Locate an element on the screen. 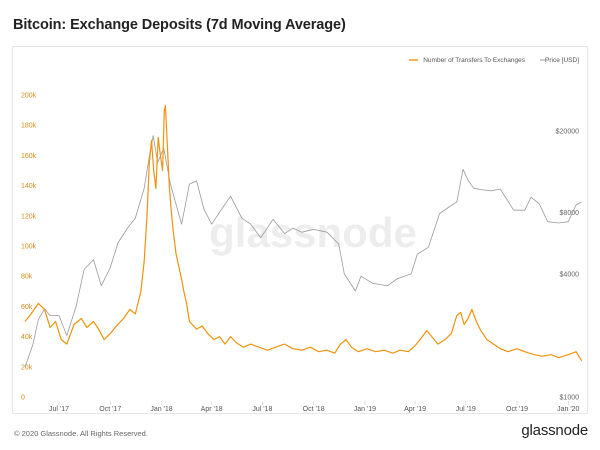 The height and width of the screenshot is (450, 600). y-right-tick-label: $1000 is located at coordinates (570, 398).